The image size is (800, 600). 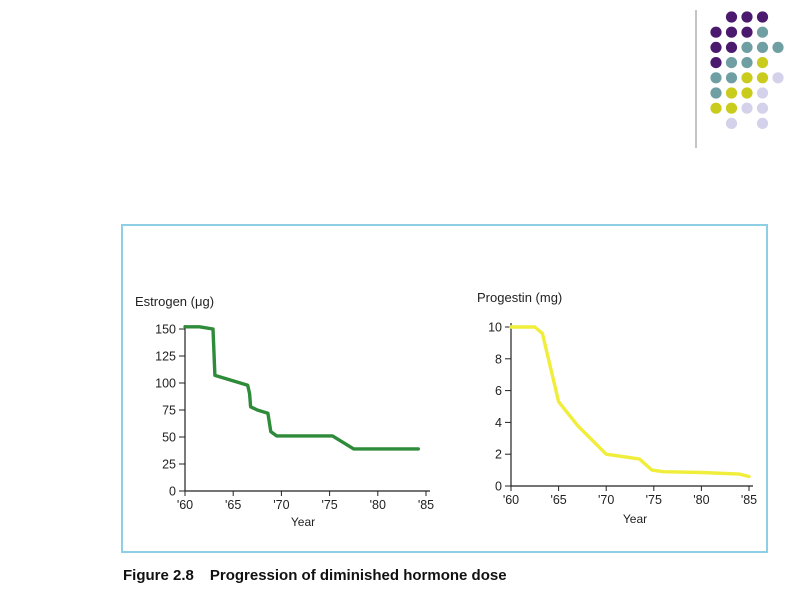 I want to click on y-tick-label: 10, so click(x=495, y=328).